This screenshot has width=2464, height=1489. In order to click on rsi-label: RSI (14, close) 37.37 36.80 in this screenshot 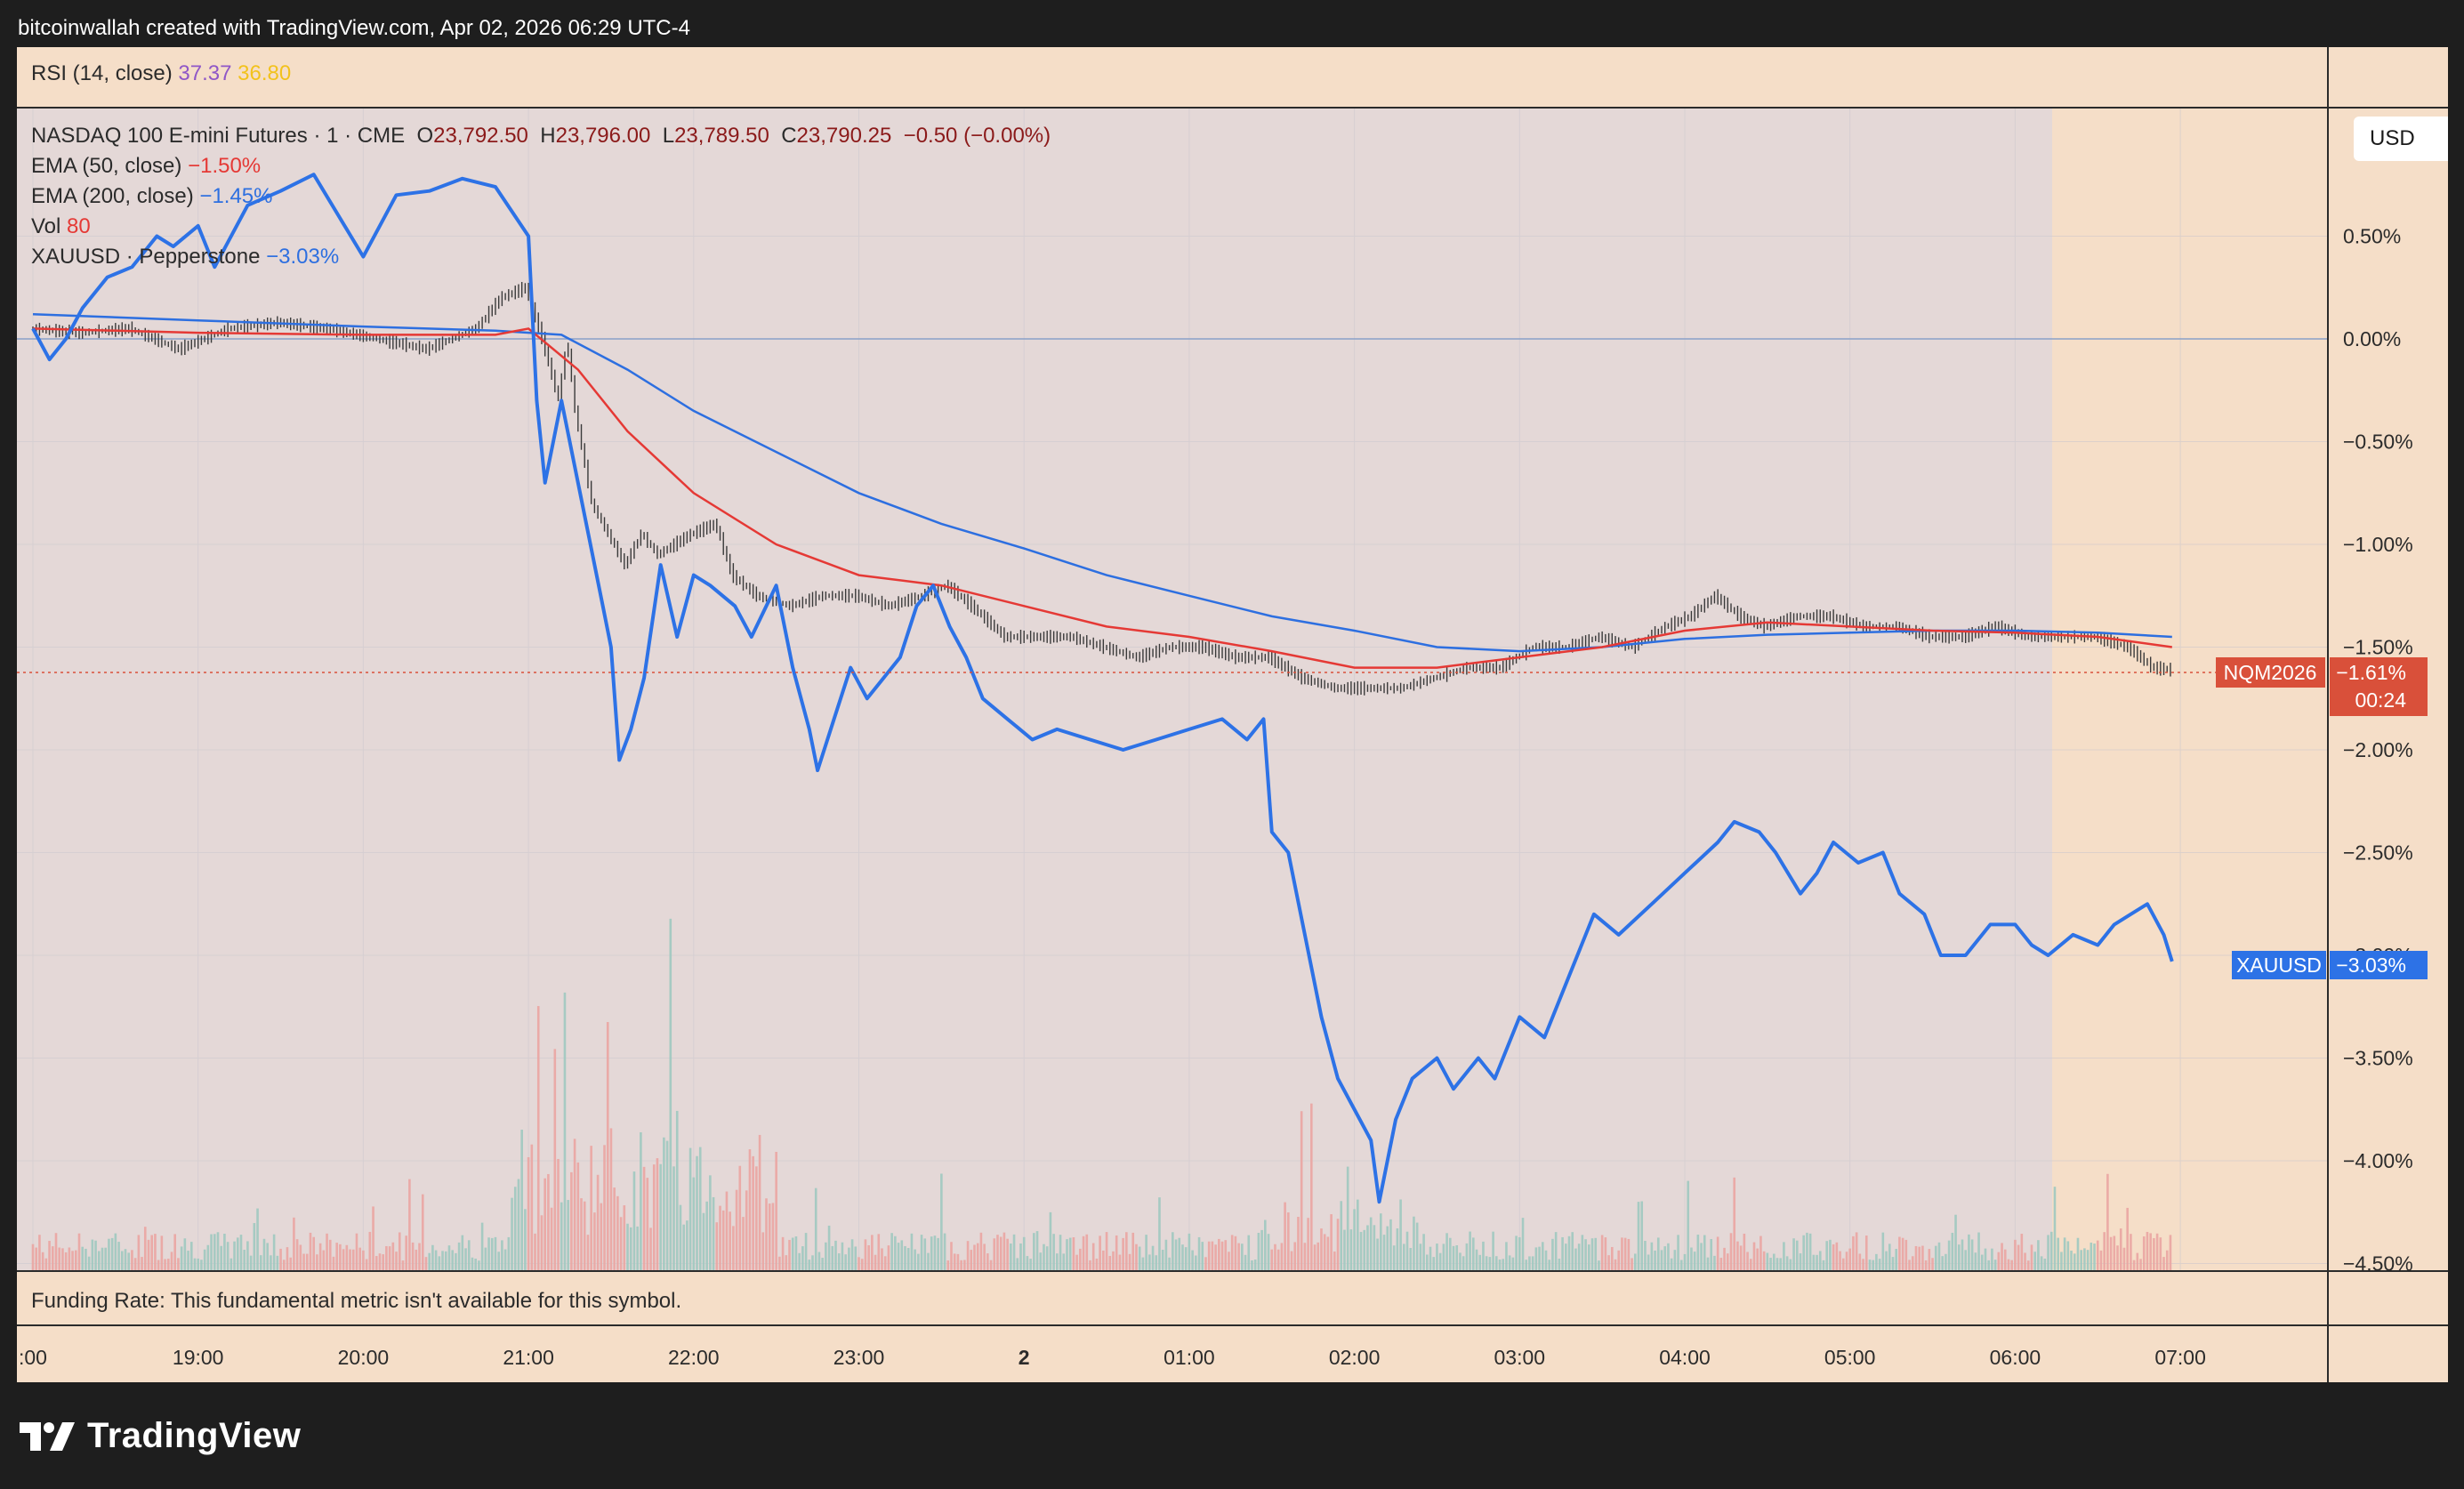, I will do `click(161, 73)`.